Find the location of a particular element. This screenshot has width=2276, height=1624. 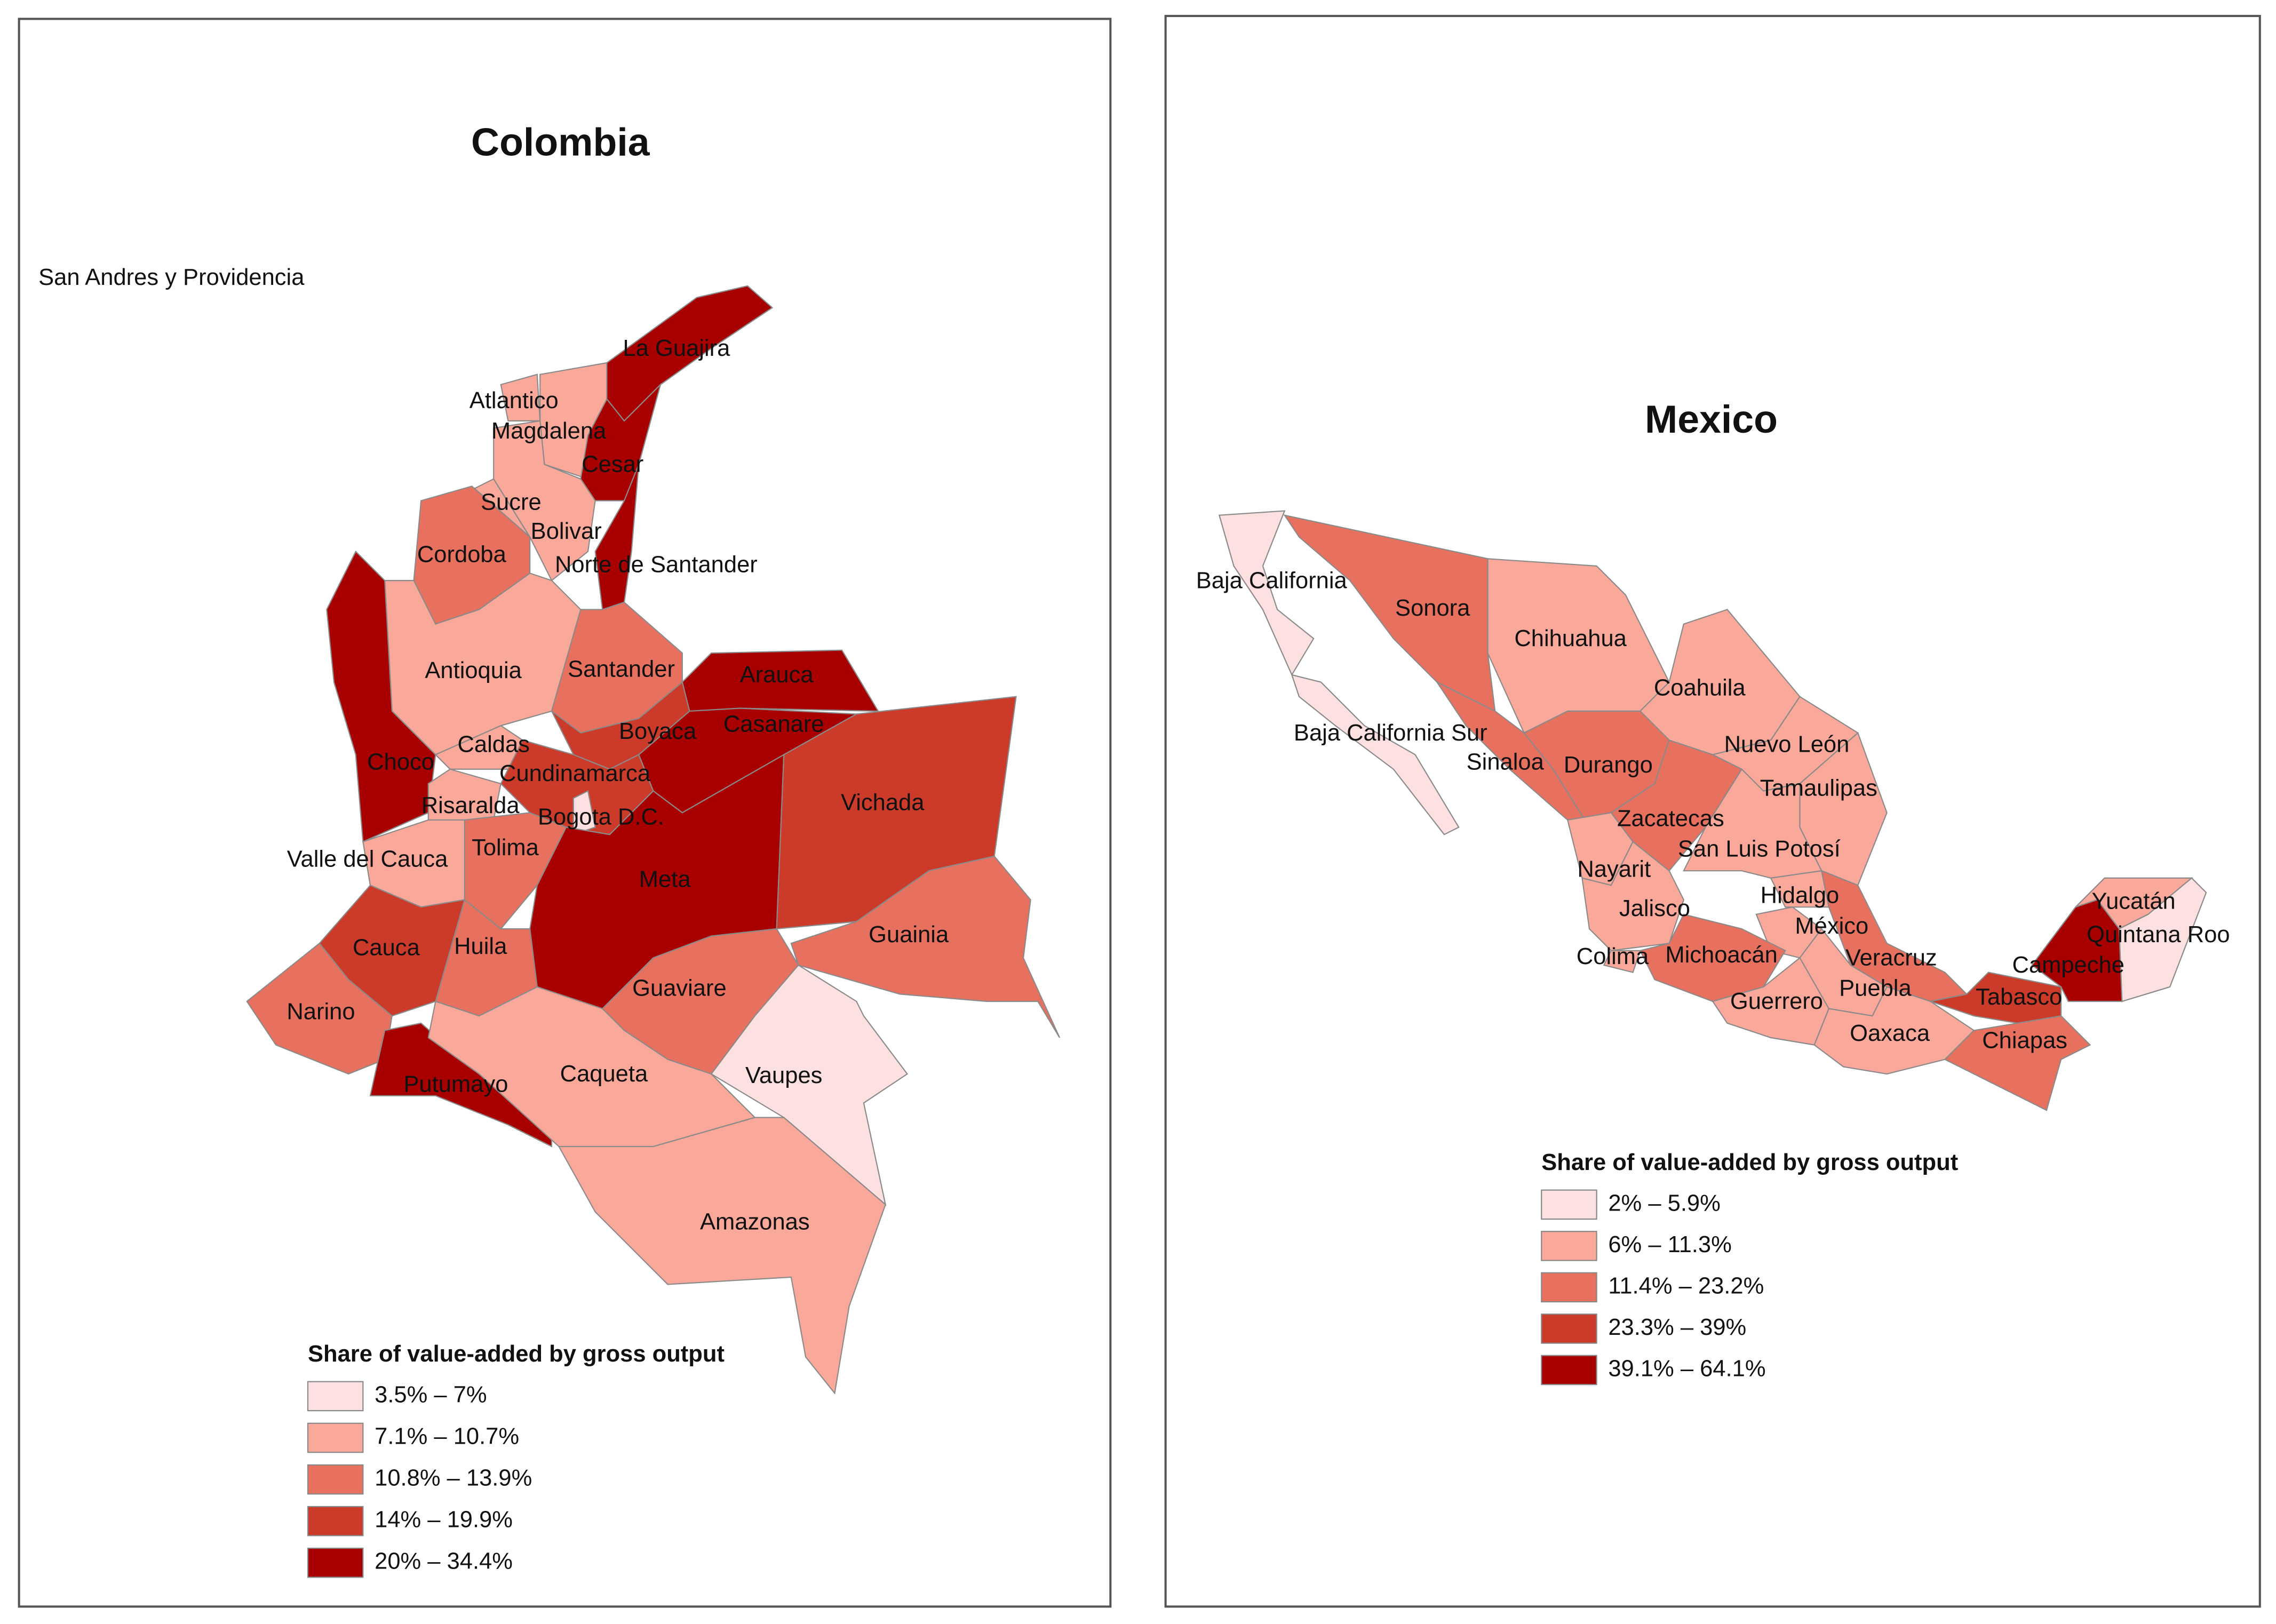

region-label: Vichada is located at coordinates (883, 803).